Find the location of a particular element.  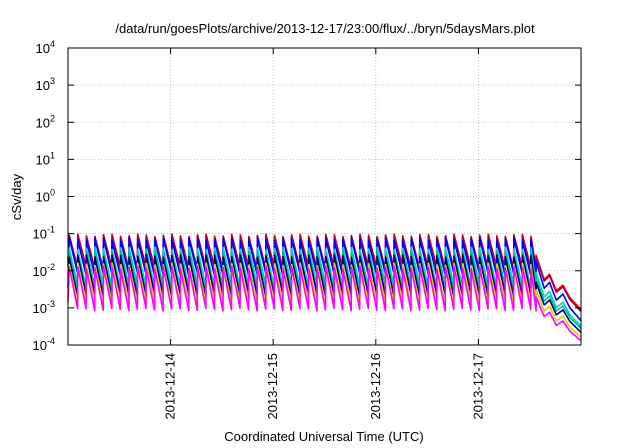

x-tick-label: 2013-12-15 is located at coordinates (272, 386).